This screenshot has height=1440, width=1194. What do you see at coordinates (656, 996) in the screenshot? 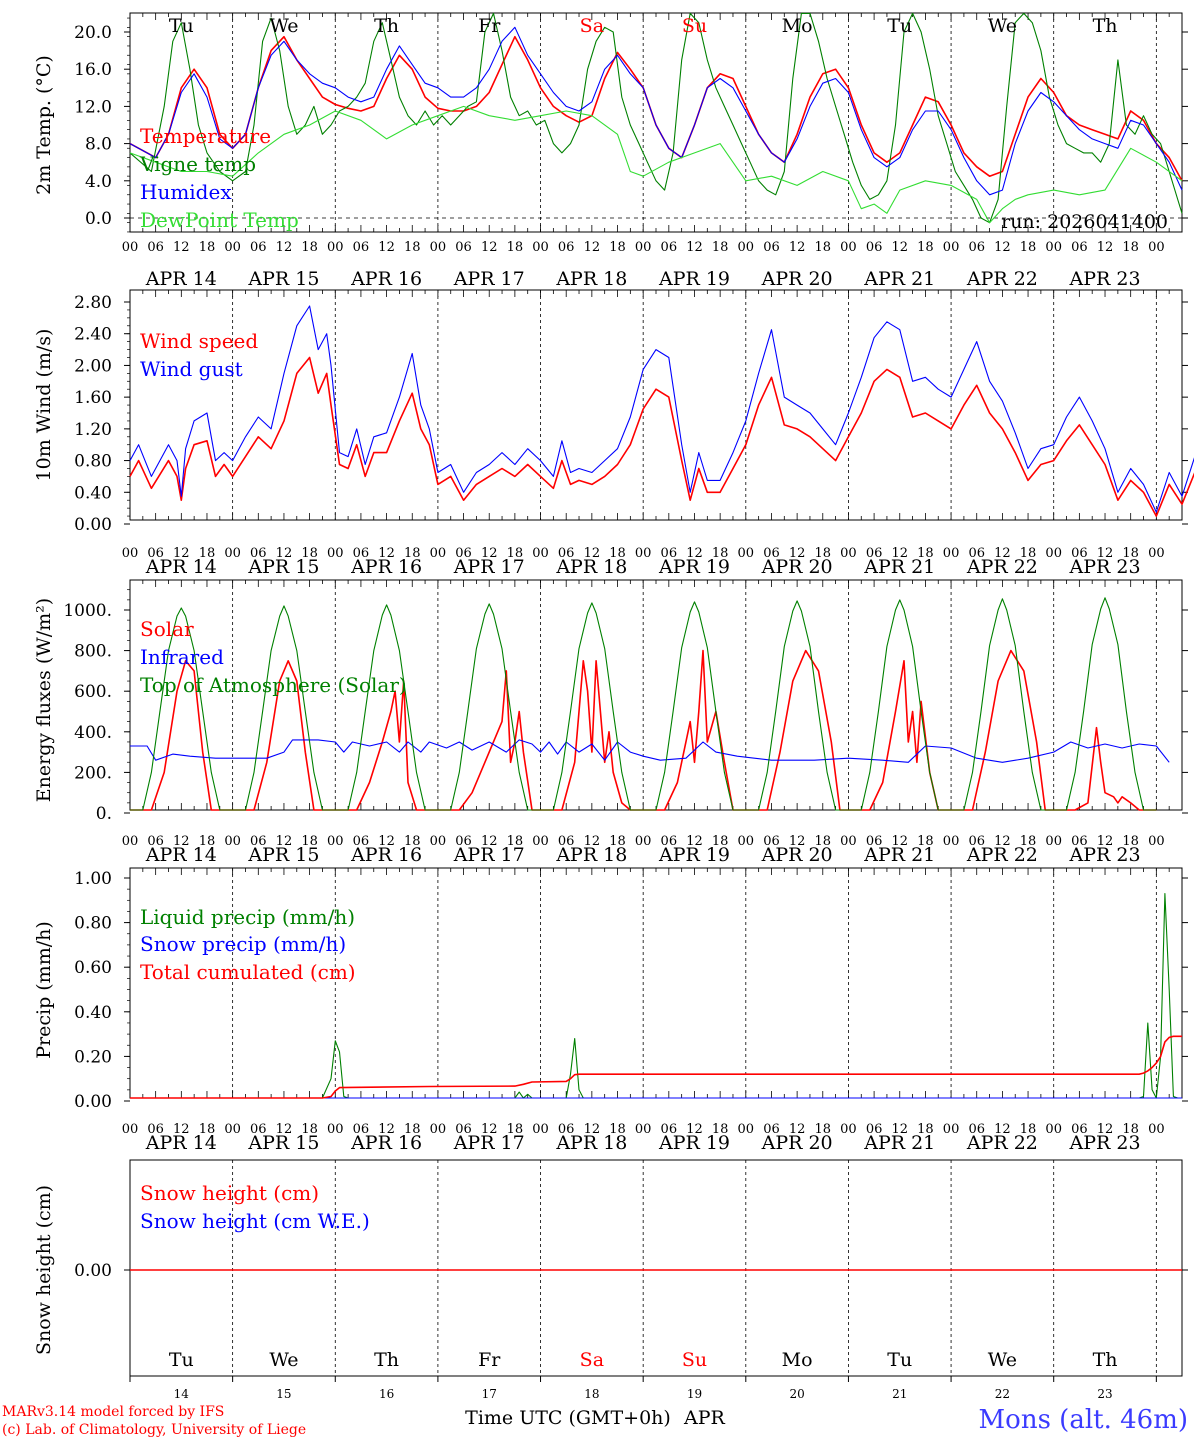
I see `series-line-liquid-precip-mm-h-` at bounding box center [656, 996].